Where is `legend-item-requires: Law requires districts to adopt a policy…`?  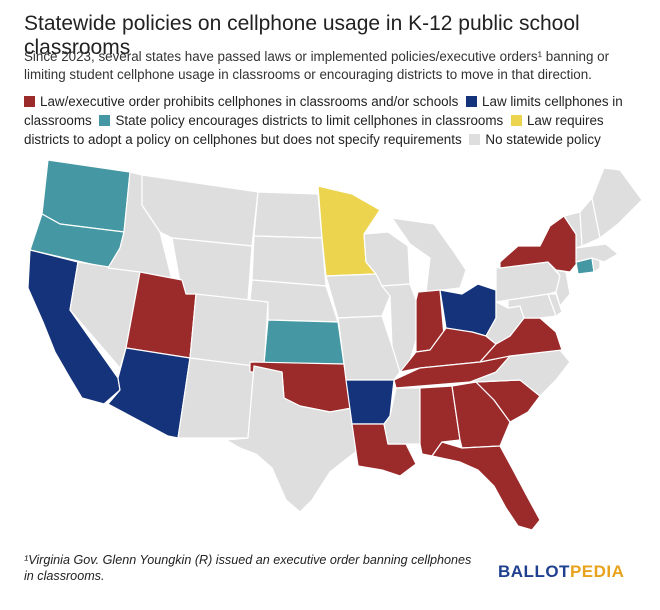 legend-item-requires: Law requires districts to adopt a policy… is located at coordinates (314, 130).